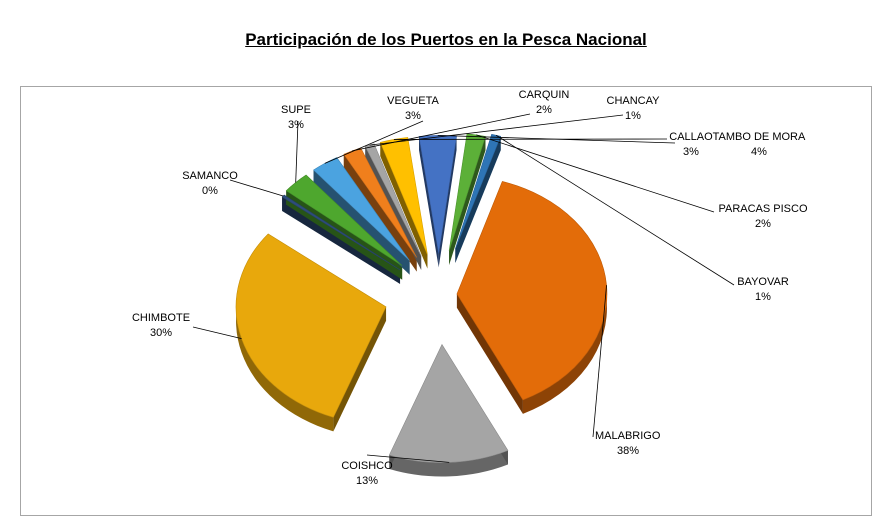 The image size is (892, 532). What do you see at coordinates (341, 232) in the screenshot?
I see `slice-samanco` at bounding box center [341, 232].